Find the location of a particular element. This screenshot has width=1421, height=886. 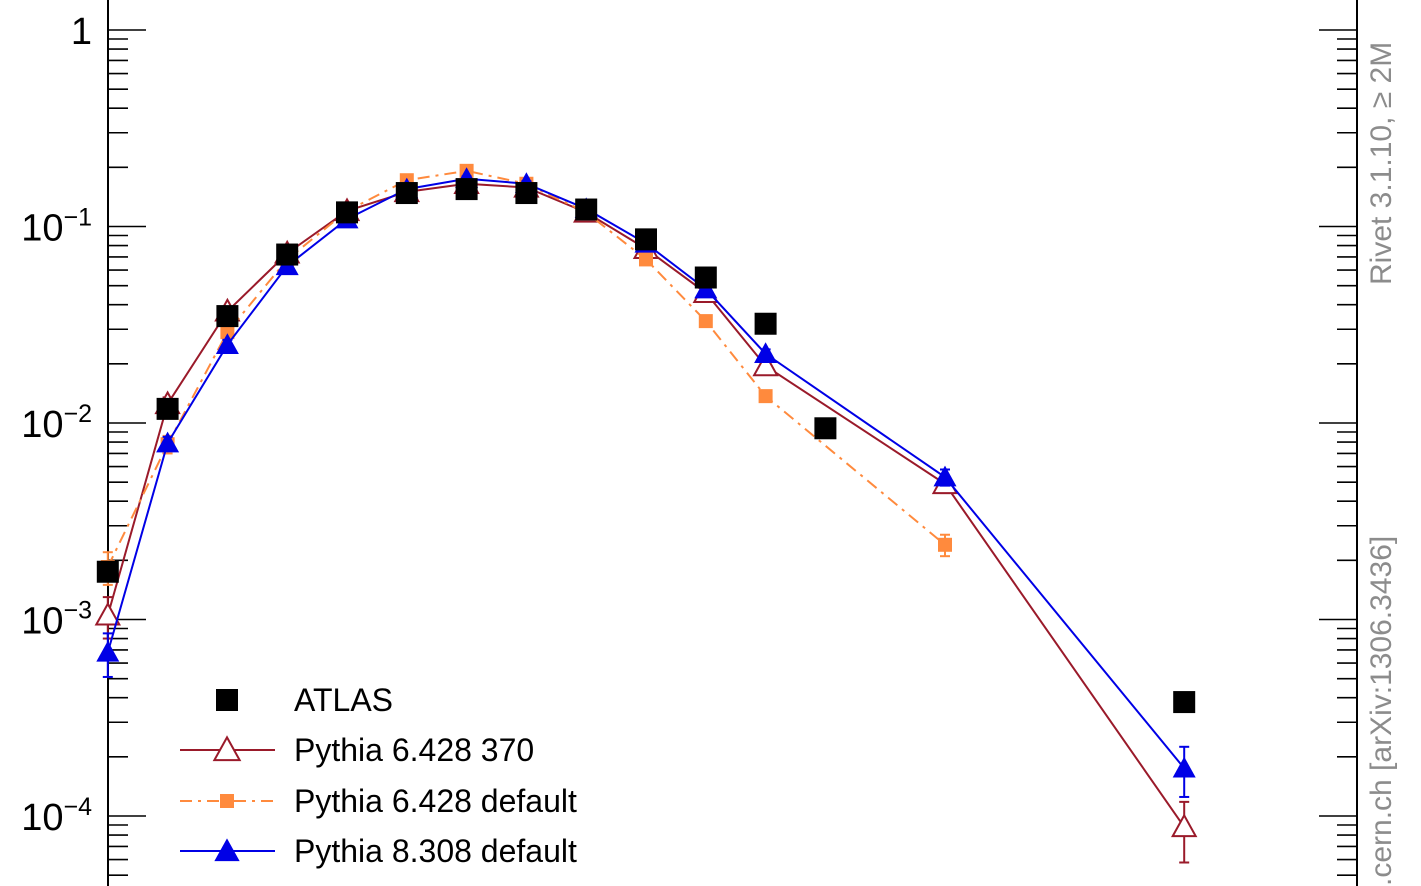

legend-label: Pythia 6.428 370 is located at coordinates (414, 750).